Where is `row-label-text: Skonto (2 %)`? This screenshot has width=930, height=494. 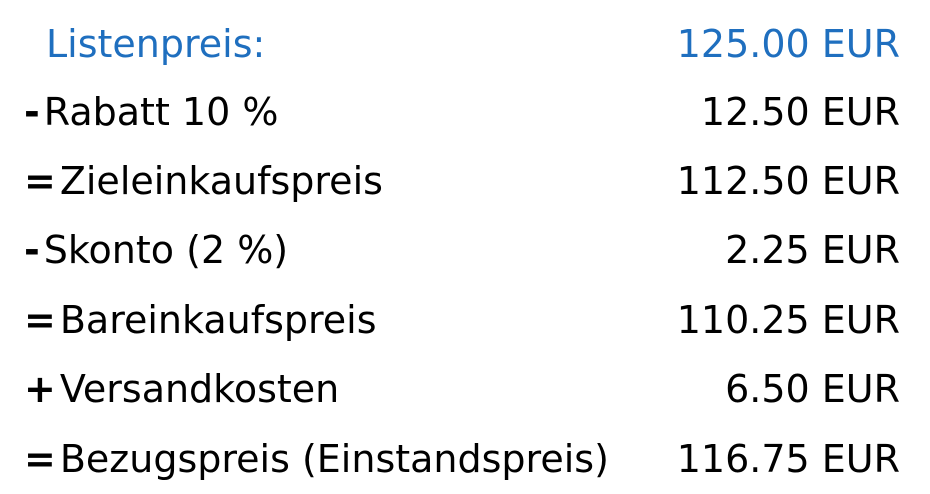
row-label-text: Skonto (2 %) is located at coordinates (166, 250).